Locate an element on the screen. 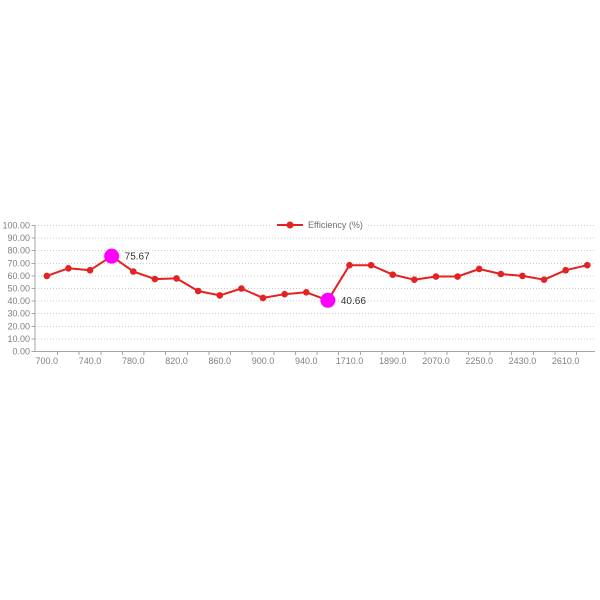 The width and height of the screenshot is (600, 600). y-axis-label: 90.00 is located at coordinates (18, 238).